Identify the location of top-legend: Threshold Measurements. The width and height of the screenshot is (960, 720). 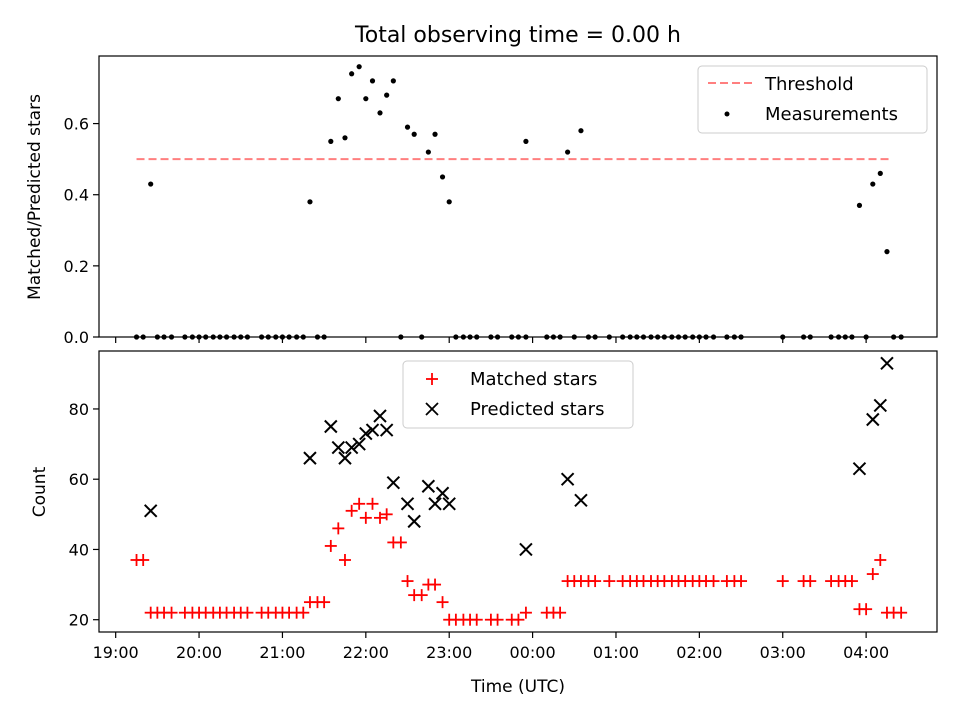
(812, 99).